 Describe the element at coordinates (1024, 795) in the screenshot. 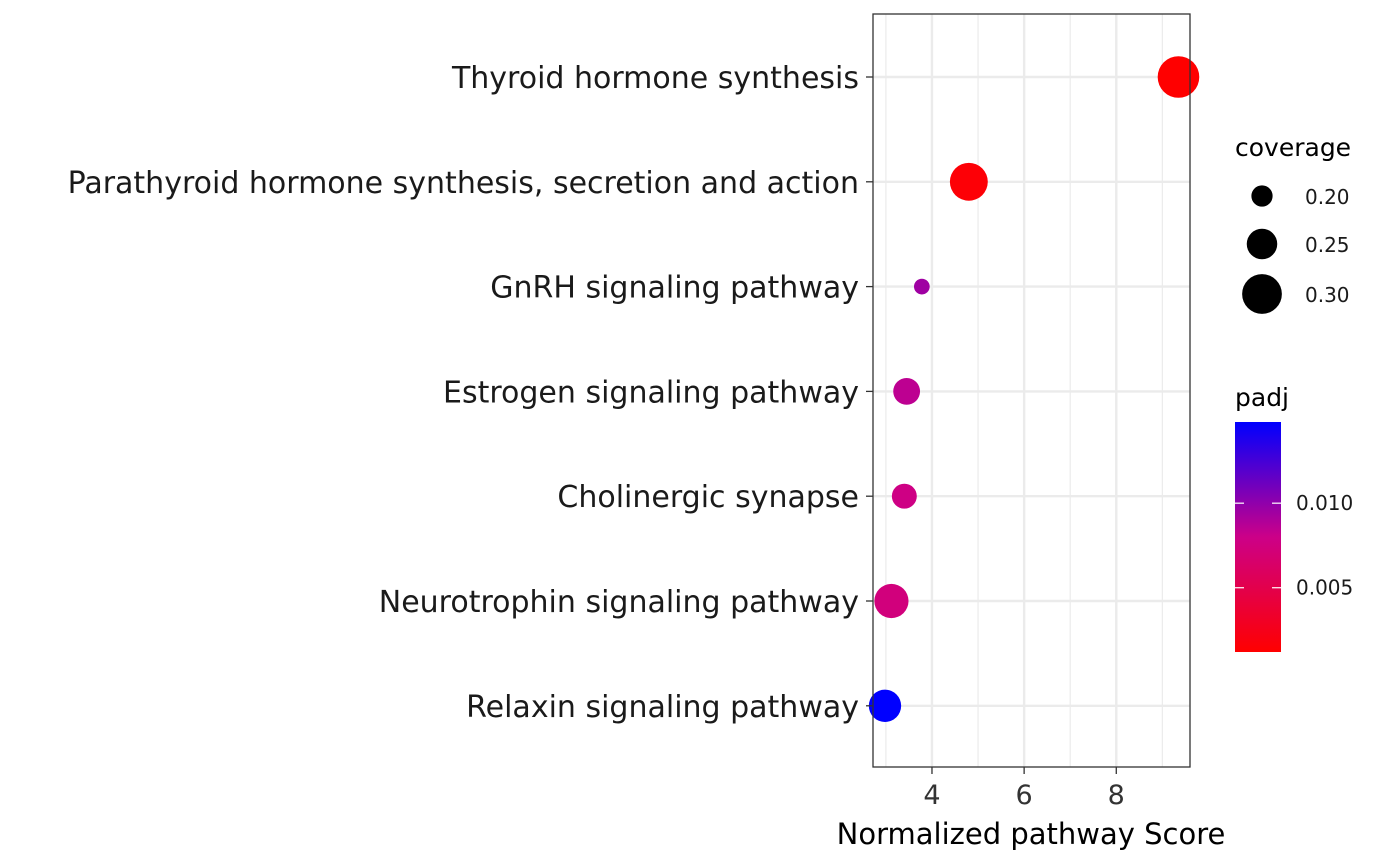

I see `x-tick-label: 6` at that location.